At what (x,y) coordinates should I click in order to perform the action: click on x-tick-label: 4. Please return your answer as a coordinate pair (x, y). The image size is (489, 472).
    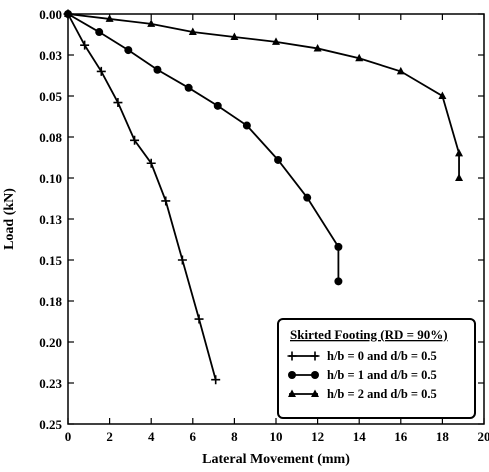
    Looking at the image, I should click on (151, 436).